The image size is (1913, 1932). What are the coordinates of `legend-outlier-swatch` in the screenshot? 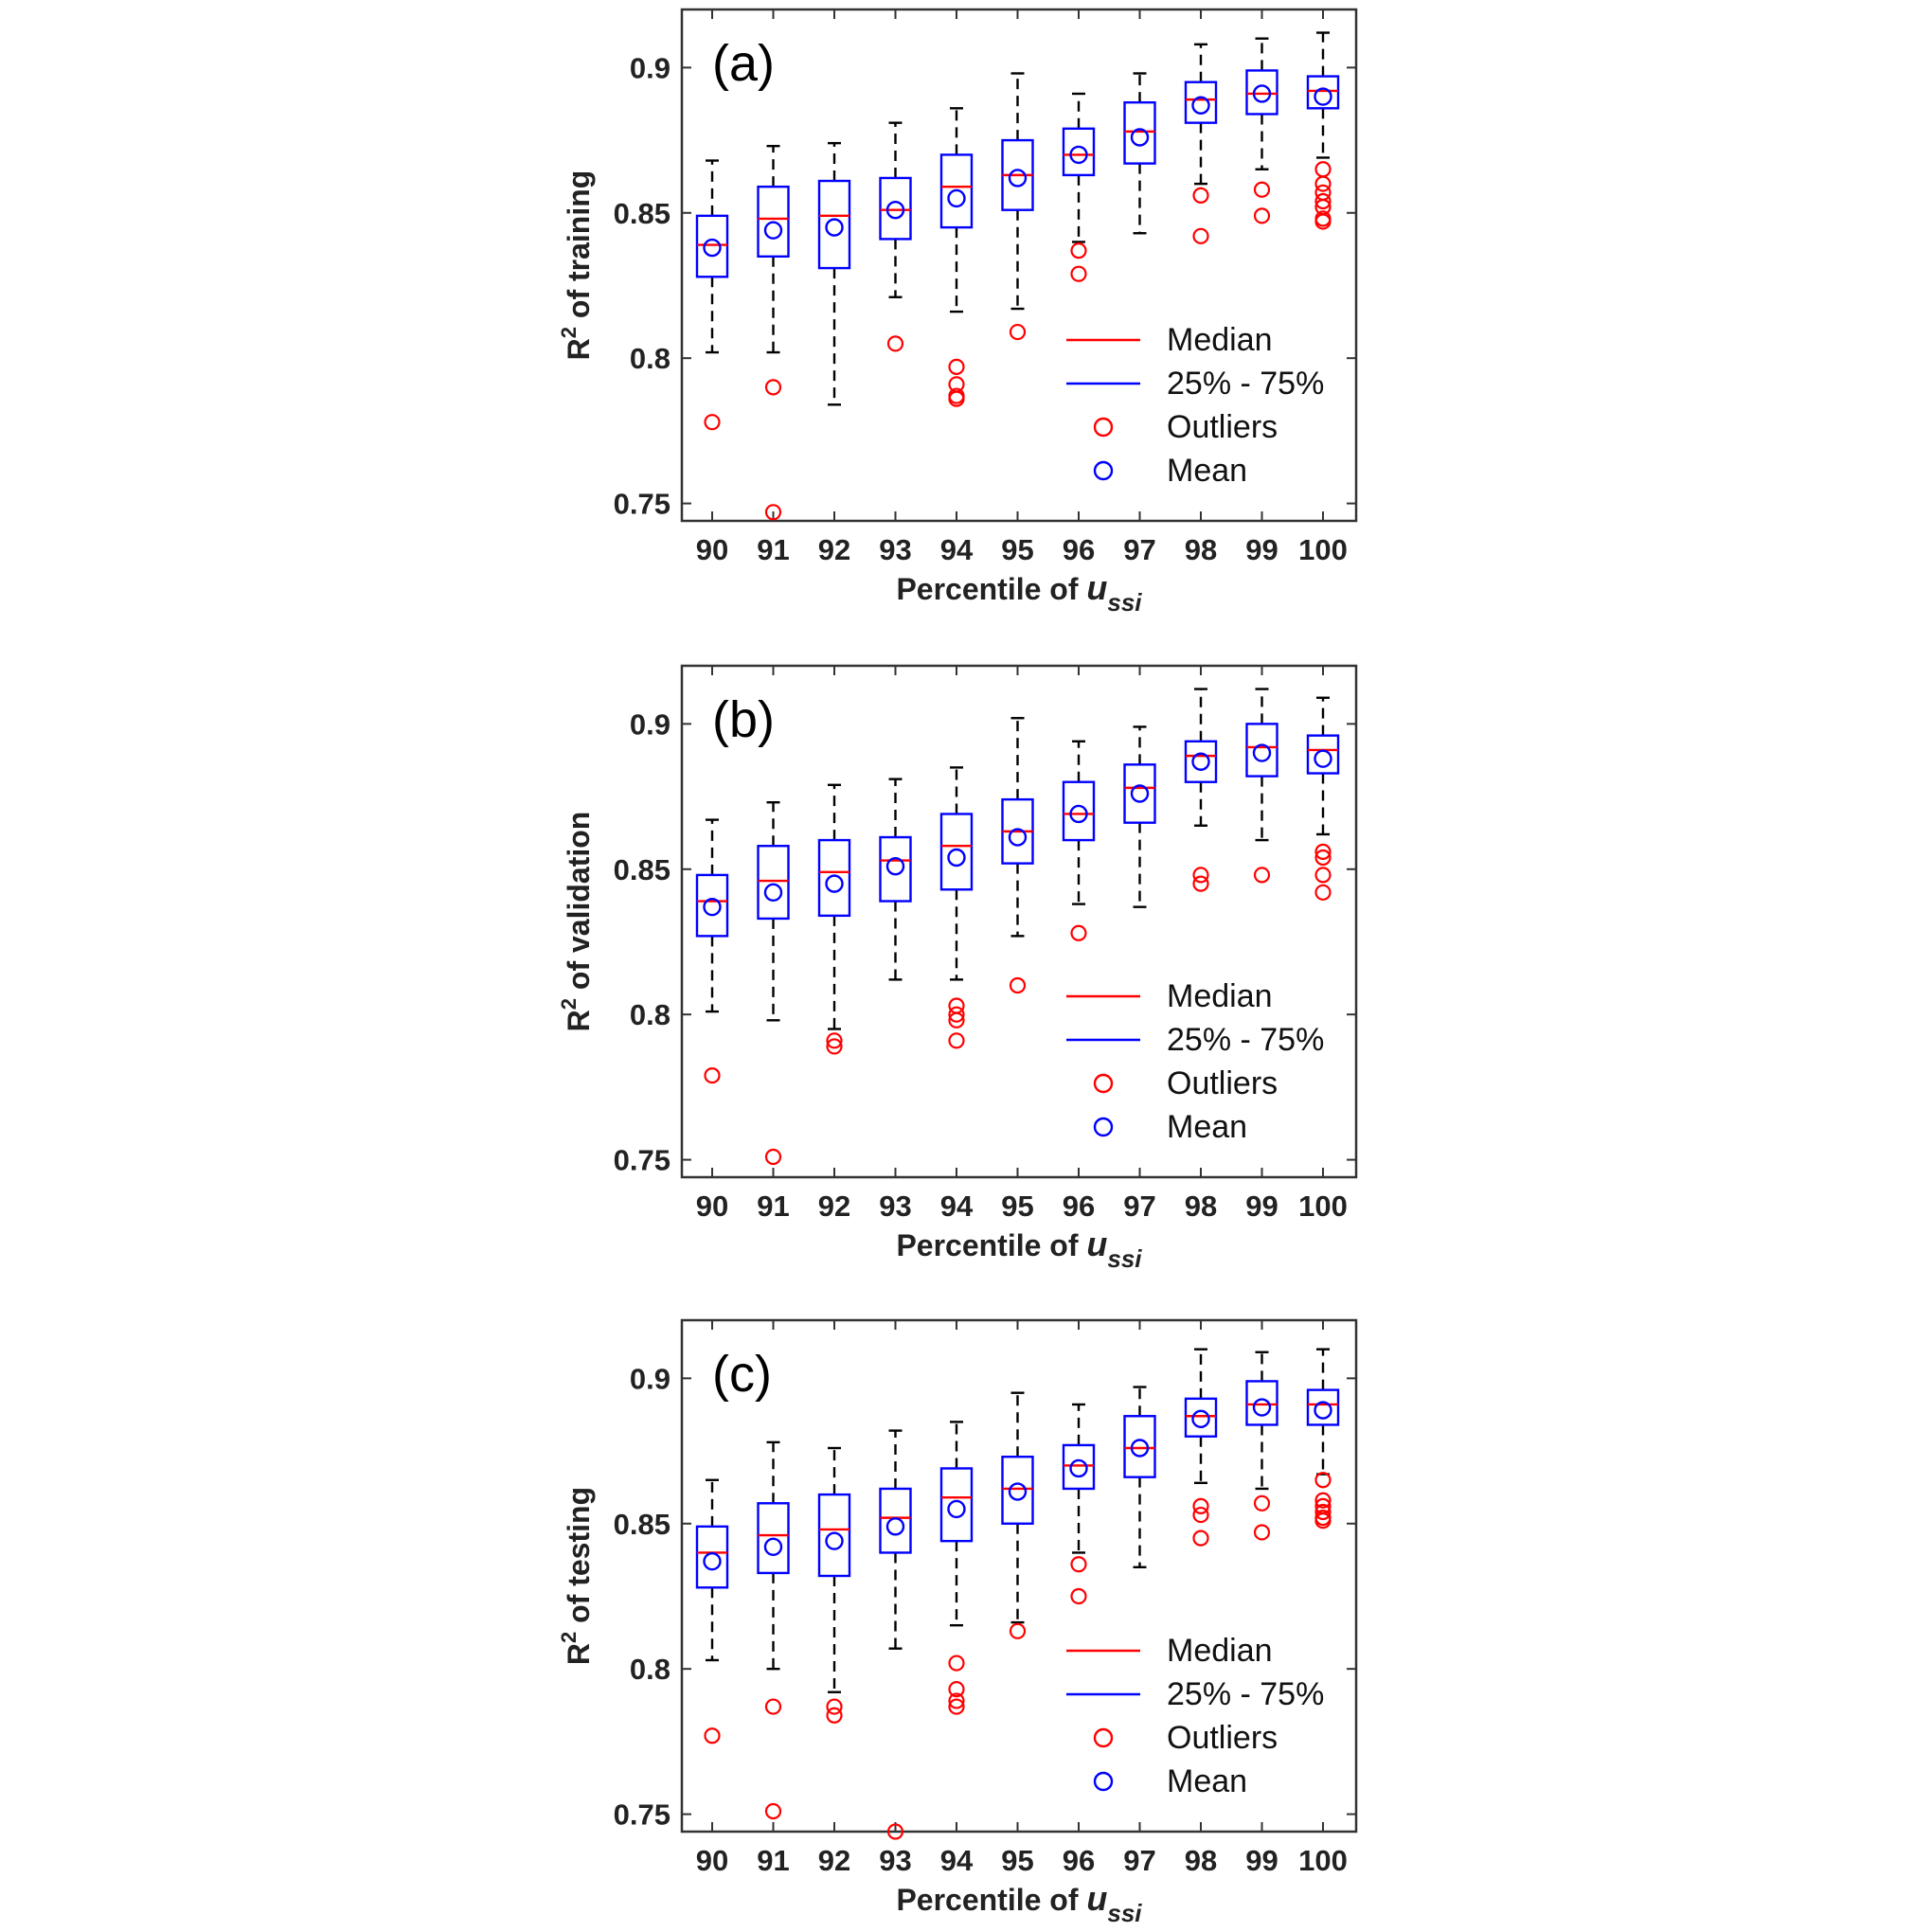 It's located at (1103, 1737).